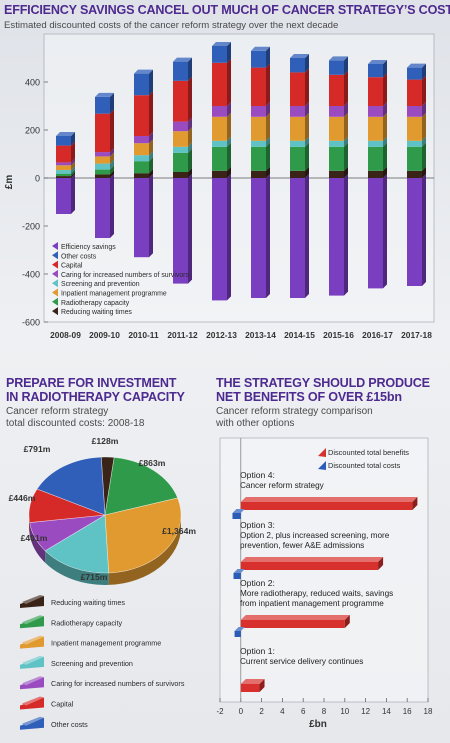  What do you see at coordinates (260, 335) in the screenshot?
I see `x-tick-label: 2013-14` at bounding box center [260, 335].